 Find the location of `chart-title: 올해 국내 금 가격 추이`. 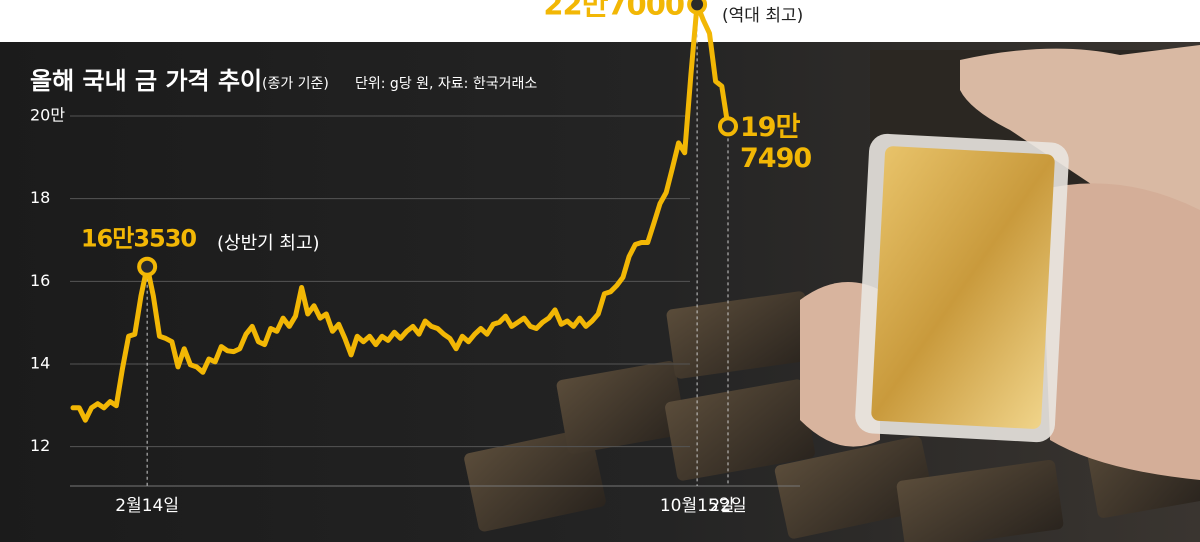

chart-title: 올해 국내 금 가격 추이 is located at coordinates (146, 81).